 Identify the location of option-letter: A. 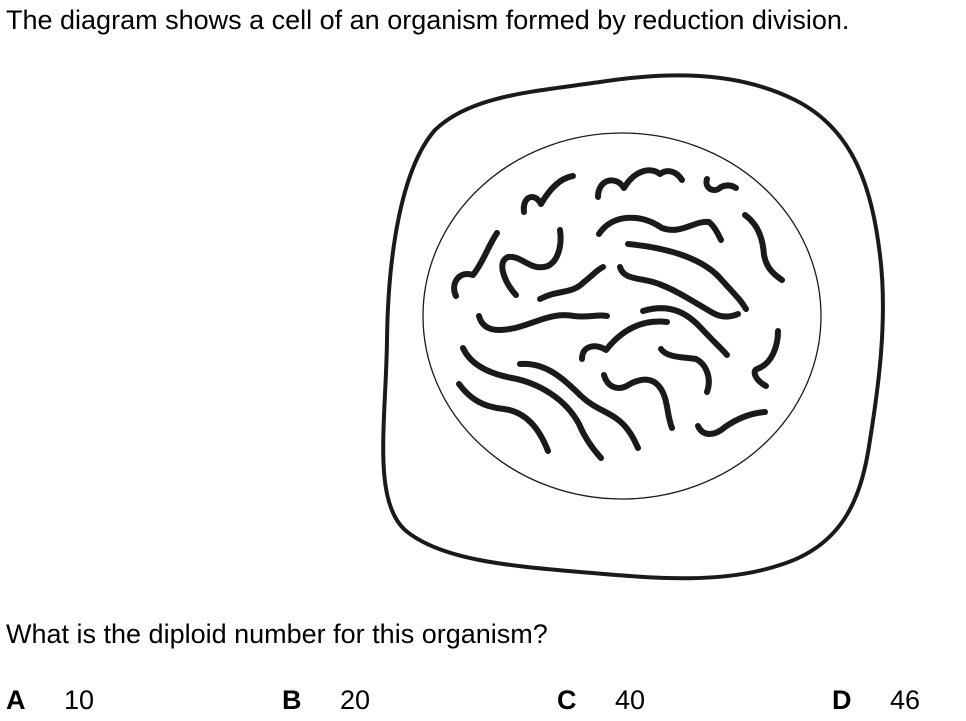
(16, 700).